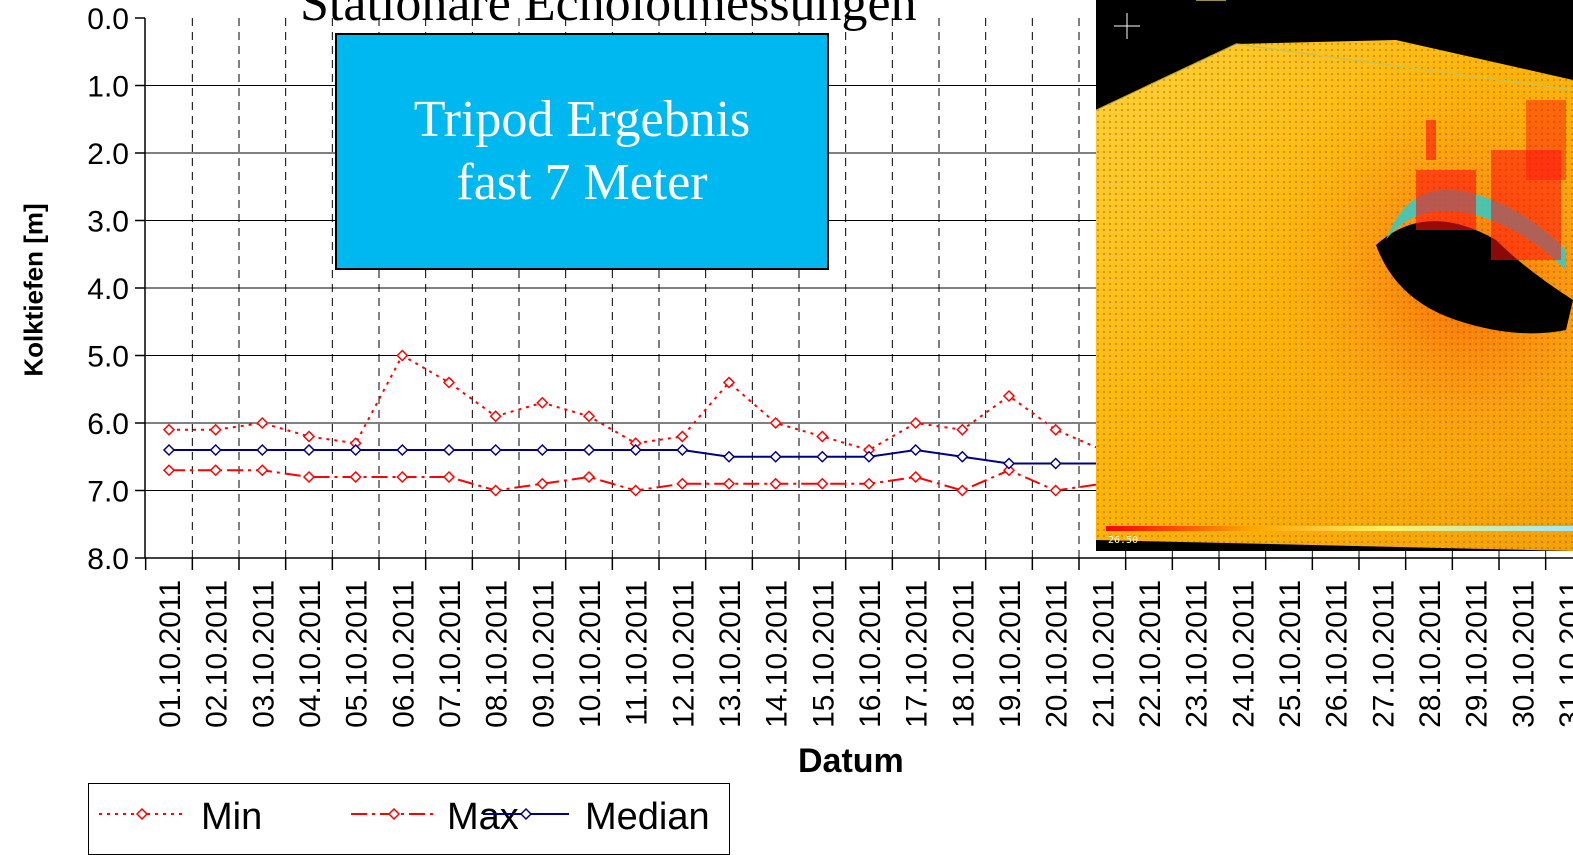  I want to click on x-tick-label: 03.10.2011, so click(263, 654).